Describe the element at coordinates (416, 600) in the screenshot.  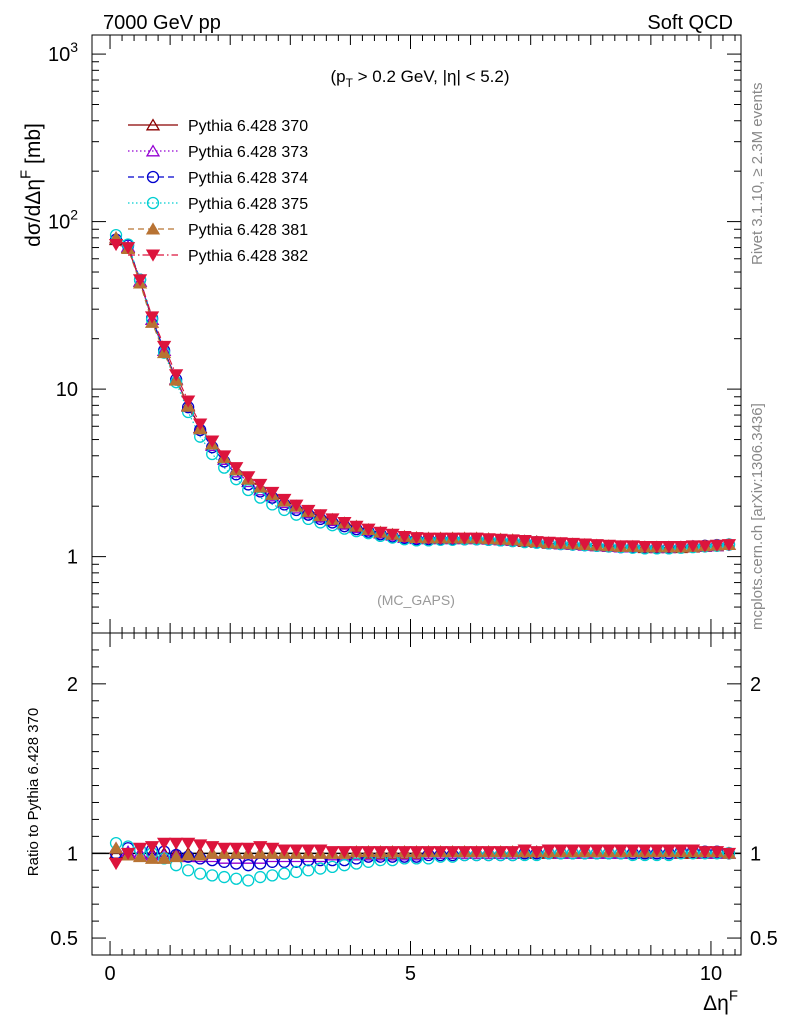
I see `analysis-label: (MC_GAPS)` at that location.